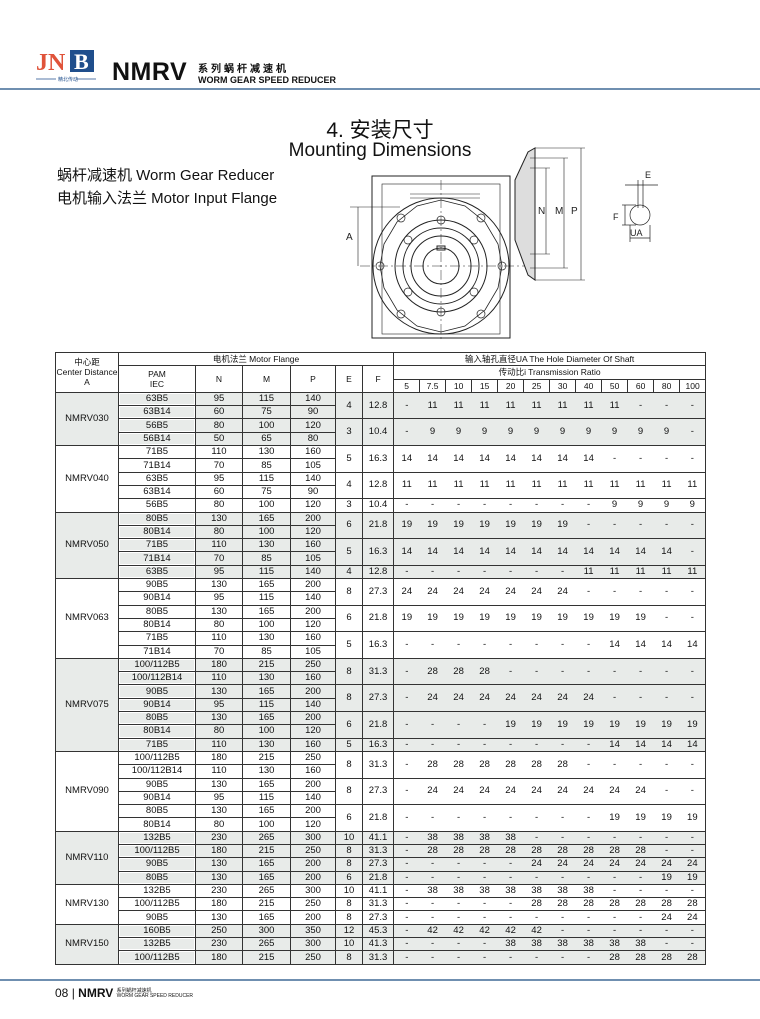 The width and height of the screenshot is (760, 1019). What do you see at coordinates (510, 931) in the screenshot?
I see `ua-cell: 42` at bounding box center [510, 931].